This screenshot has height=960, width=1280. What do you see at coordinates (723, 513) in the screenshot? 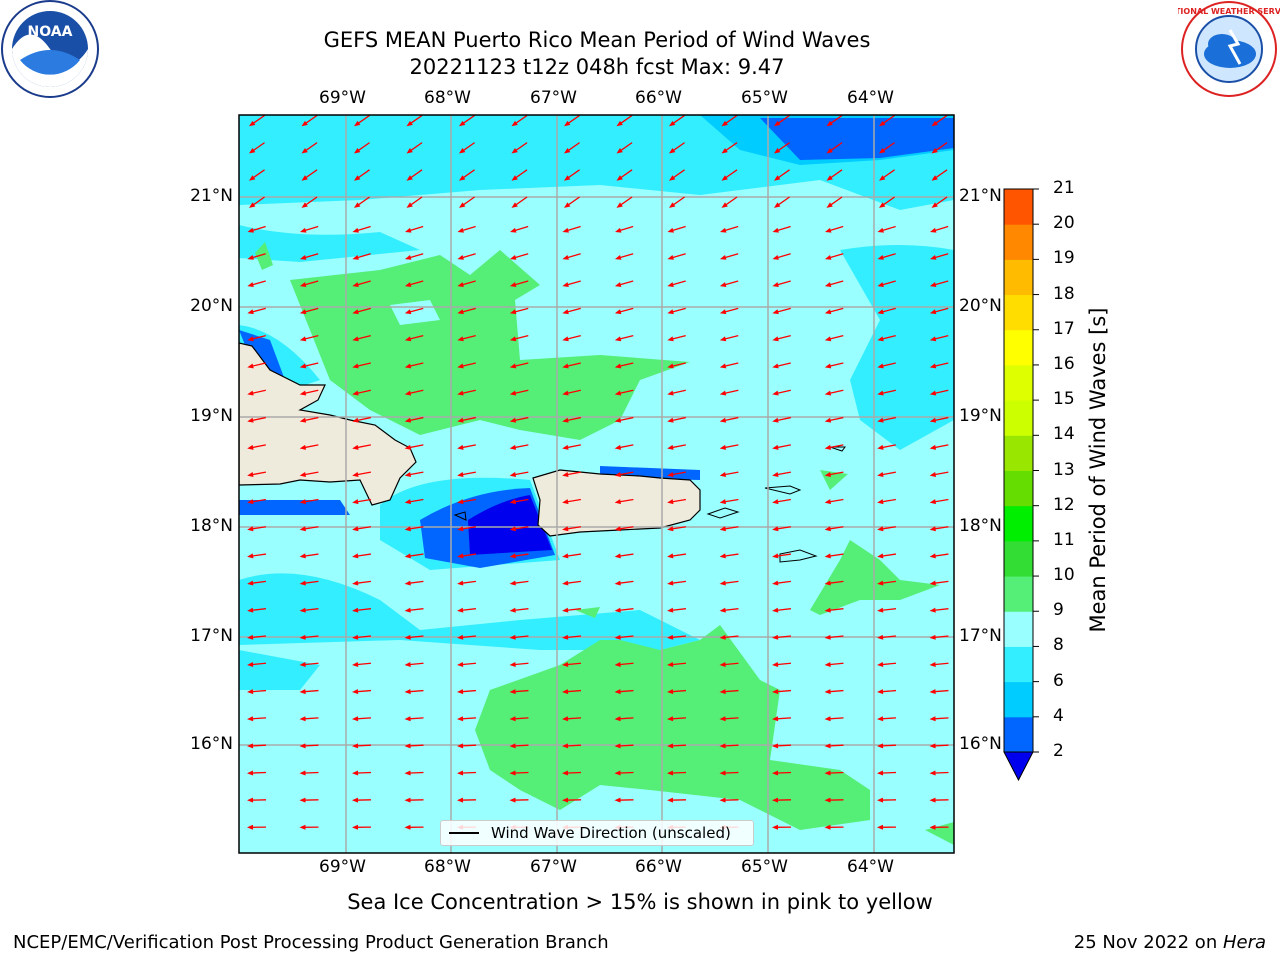
I see `vieques-island` at bounding box center [723, 513].